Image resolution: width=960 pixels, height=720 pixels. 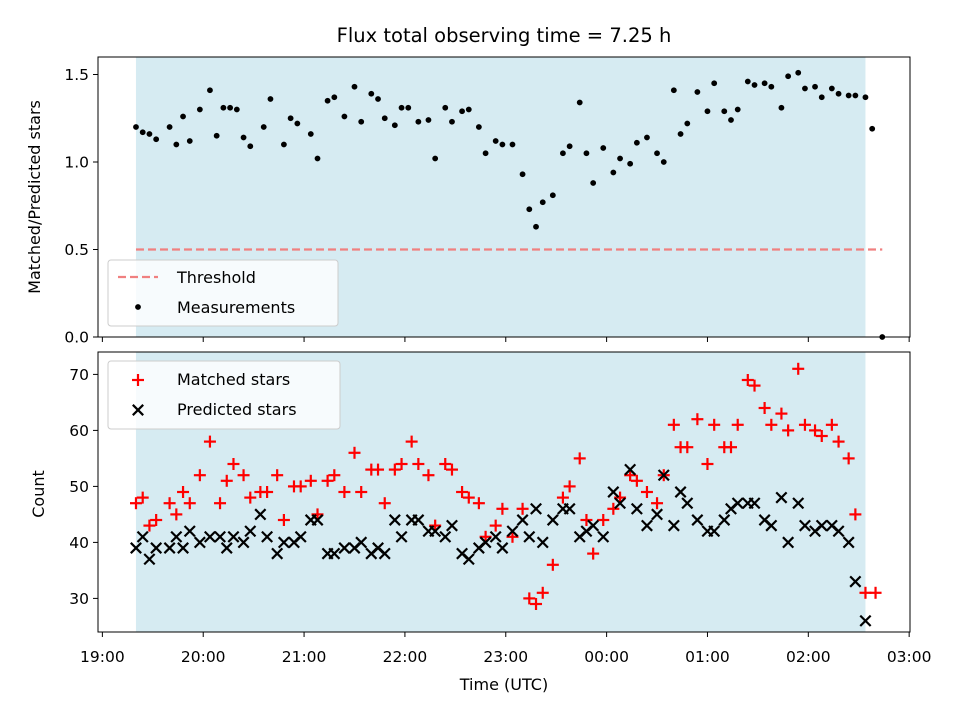 What do you see at coordinates (504, 35) in the screenshot?
I see `chart-title: Flux total observing time = 7.25 h` at bounding box center [504, 35].